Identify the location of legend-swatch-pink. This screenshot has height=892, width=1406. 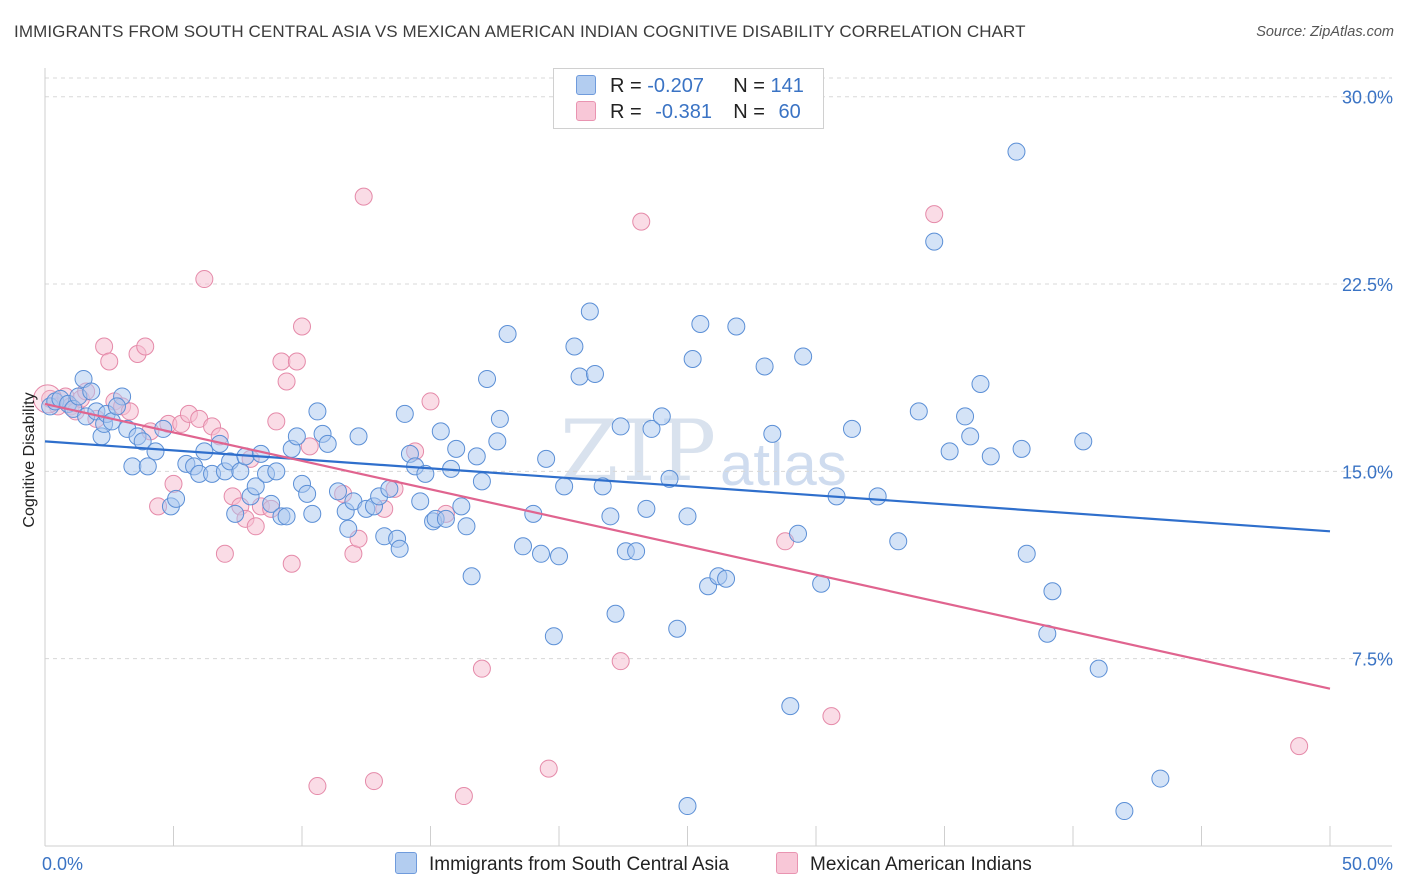
(586, 111).